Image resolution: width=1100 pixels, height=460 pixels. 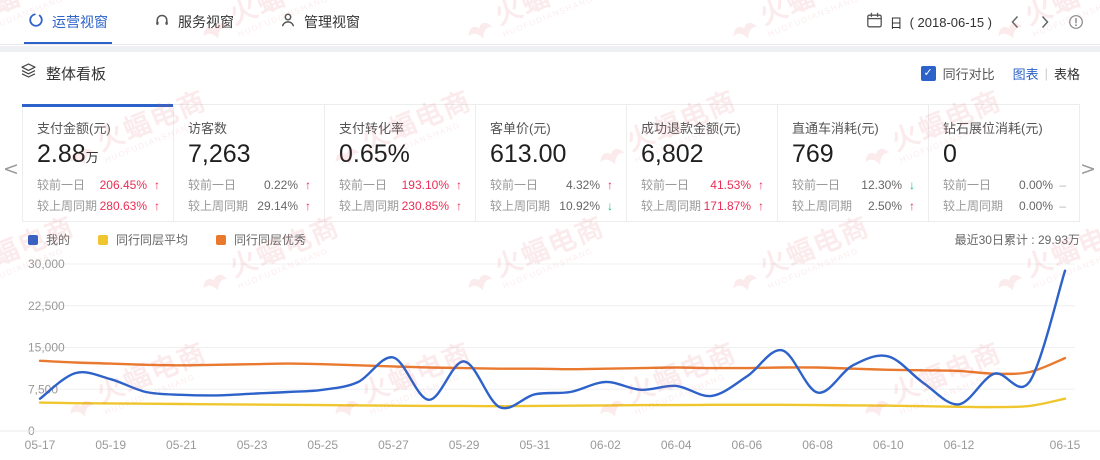 What do you see at coordinates (554, 239) in the screenshot?
I see `chart-legend-row: 我的 同行同层平均 同行同层优秀 最近30日累计 : 29.93万` at bounding box center [554, 239].